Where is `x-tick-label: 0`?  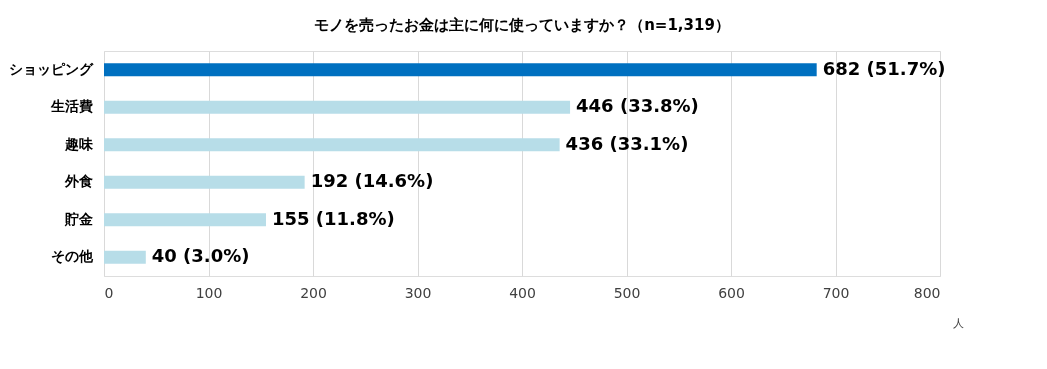 x-tick-label: 0 is located at coordinates (109, 292).